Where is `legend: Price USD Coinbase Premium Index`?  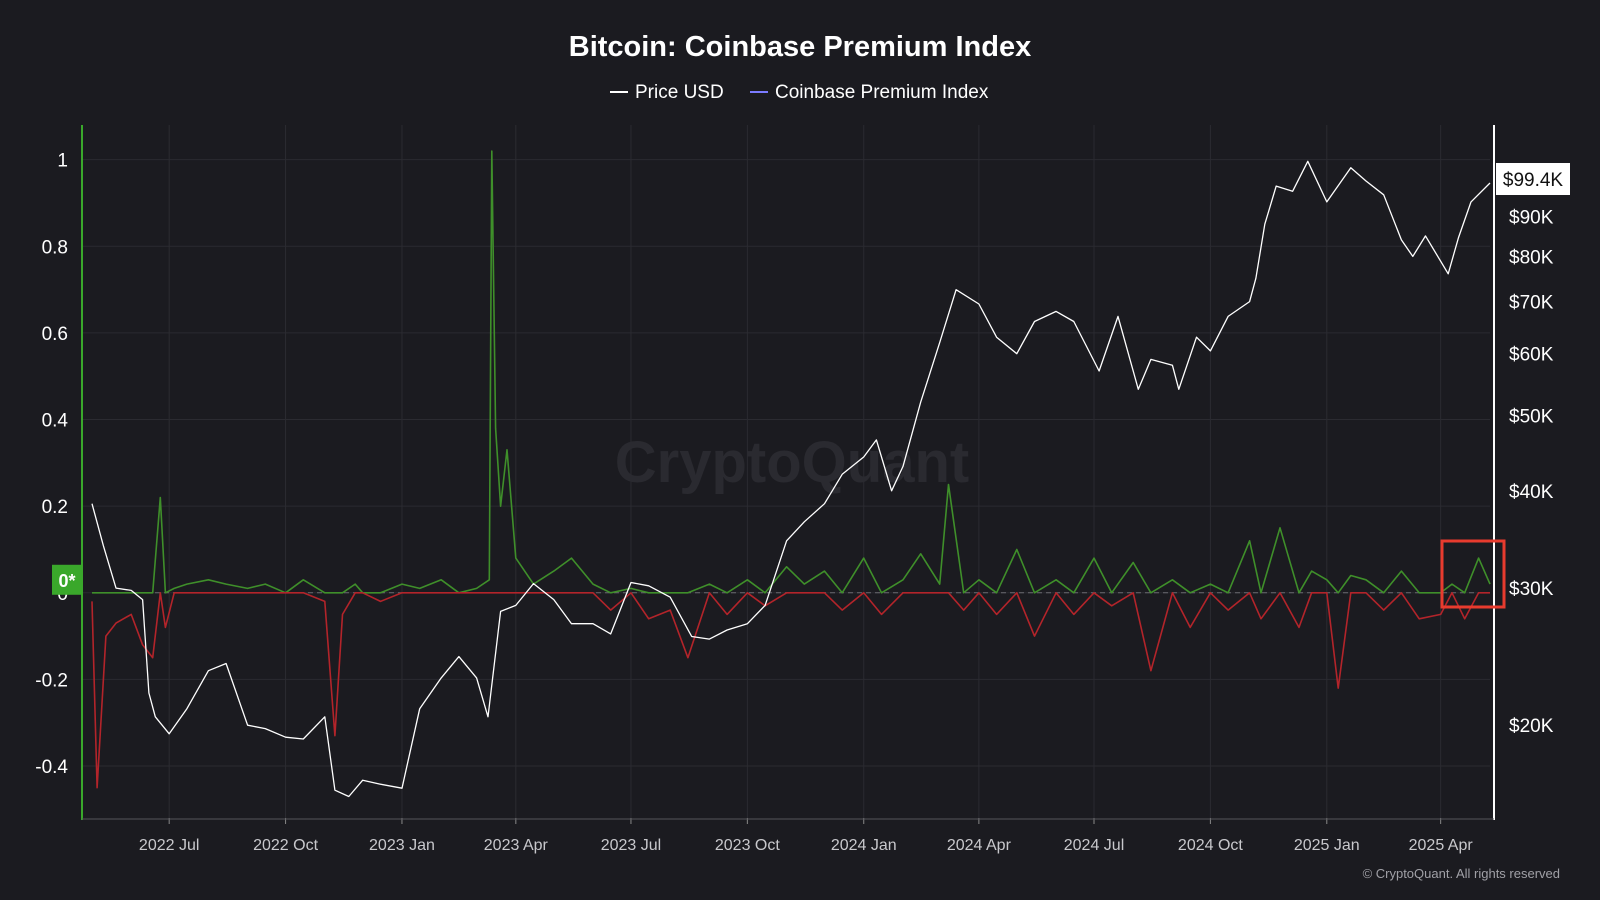 legend: Price USD Coinbase Premium Index is located at coordinates (799, 92).